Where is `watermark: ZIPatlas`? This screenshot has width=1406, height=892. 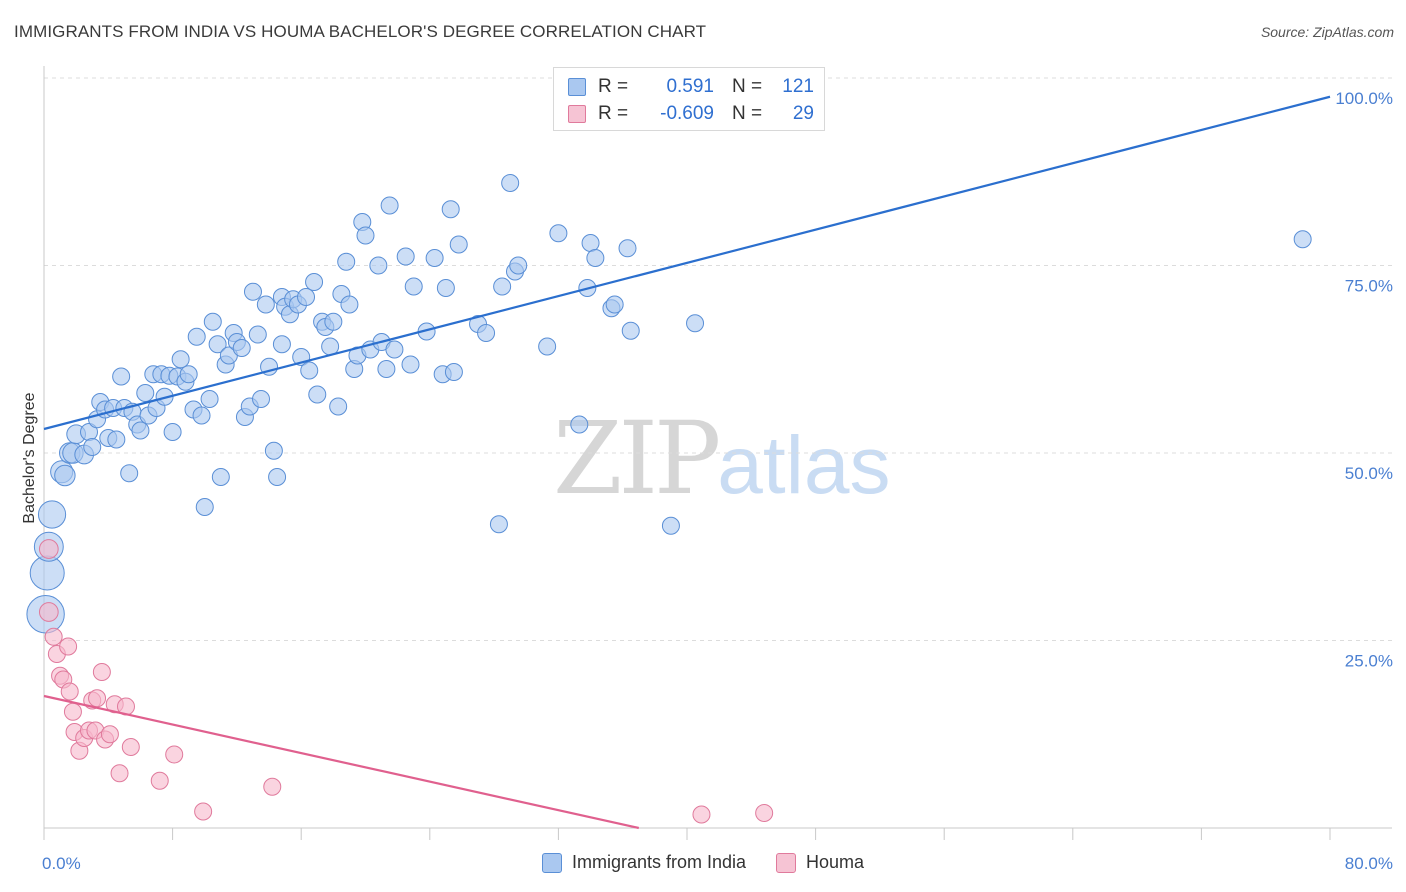 watermark: ZIPatlas is located at coordinates (722, 458).